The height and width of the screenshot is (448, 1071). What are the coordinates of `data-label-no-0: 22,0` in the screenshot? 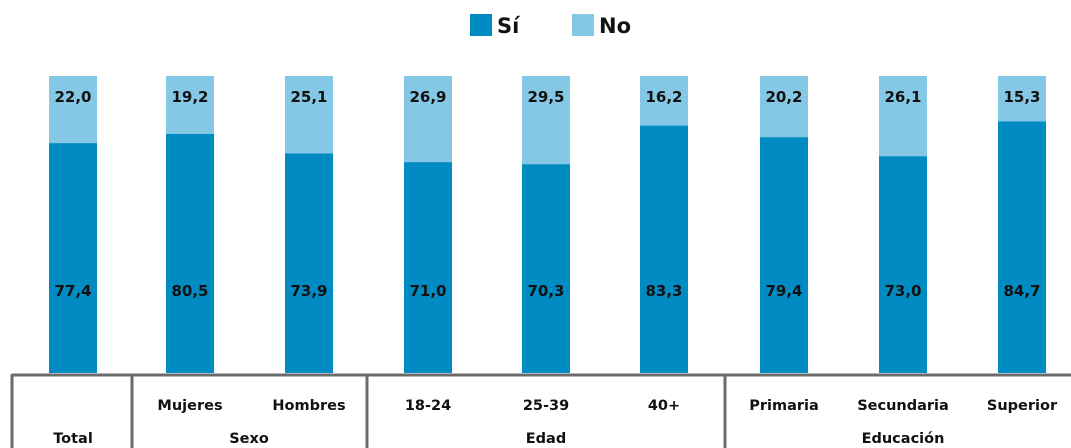 It's located at (72, 97).